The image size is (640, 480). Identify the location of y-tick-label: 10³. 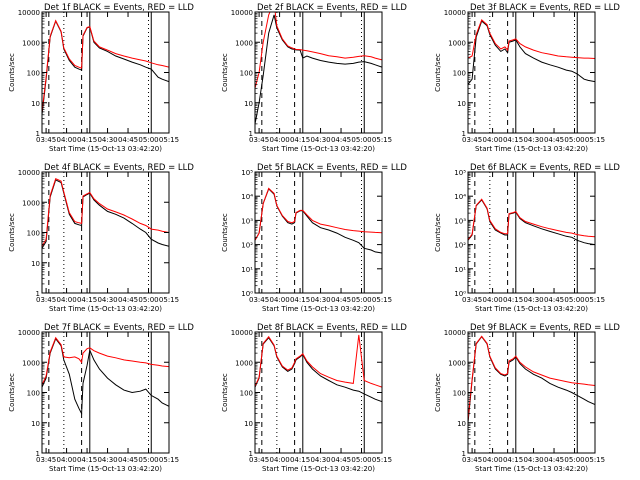
(460, 221).